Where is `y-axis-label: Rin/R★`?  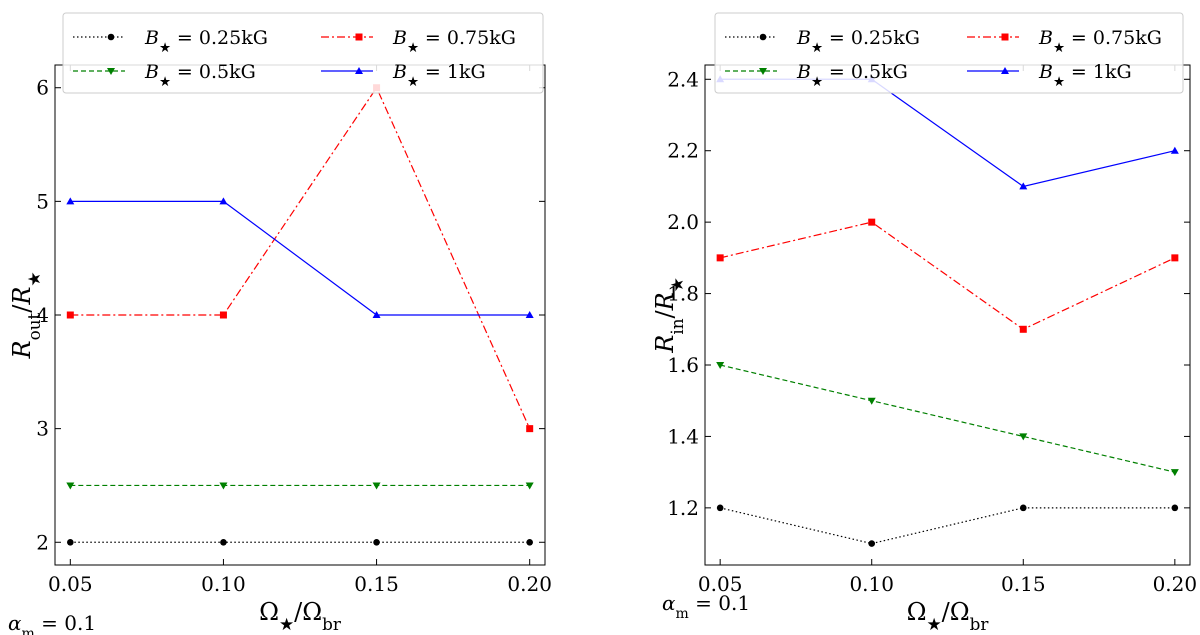
y-axis-label: Rin/R★ is located at coordinates (669, 315).